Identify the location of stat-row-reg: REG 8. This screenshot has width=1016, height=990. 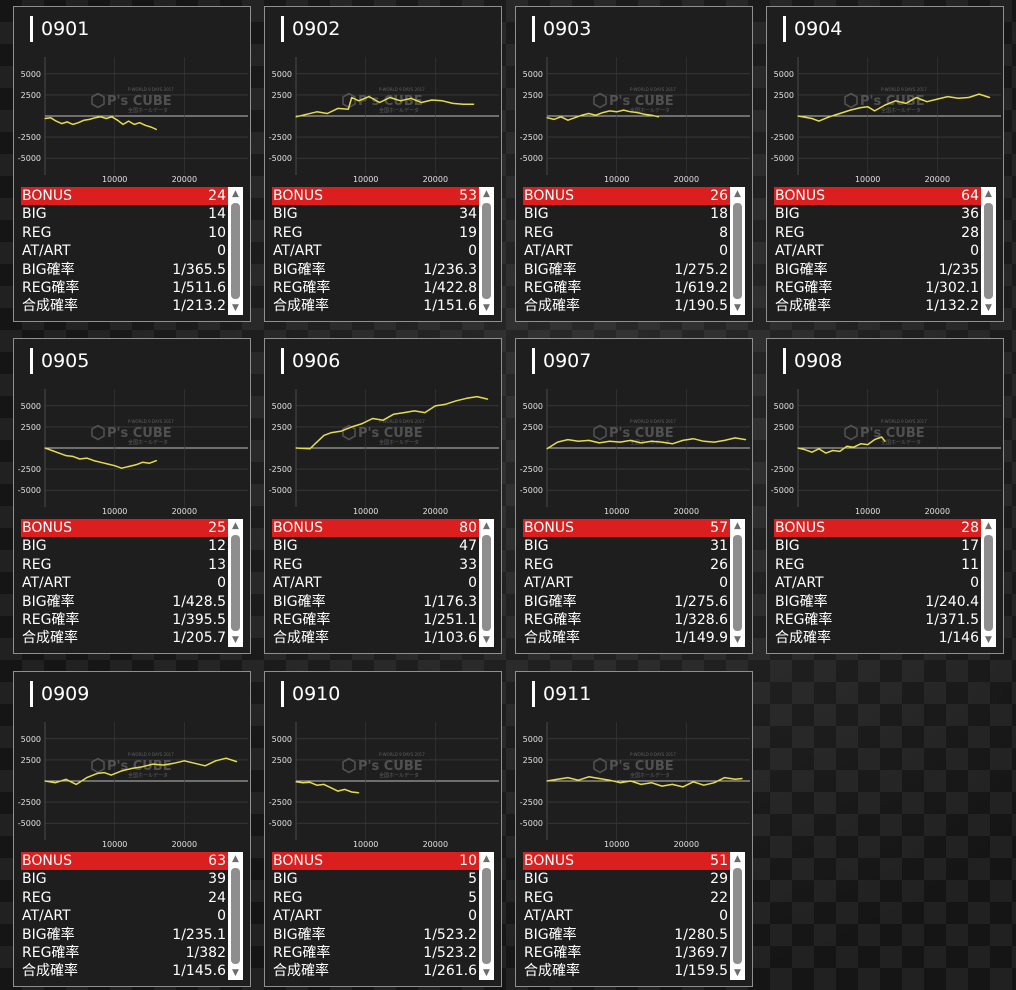
(626, 233).